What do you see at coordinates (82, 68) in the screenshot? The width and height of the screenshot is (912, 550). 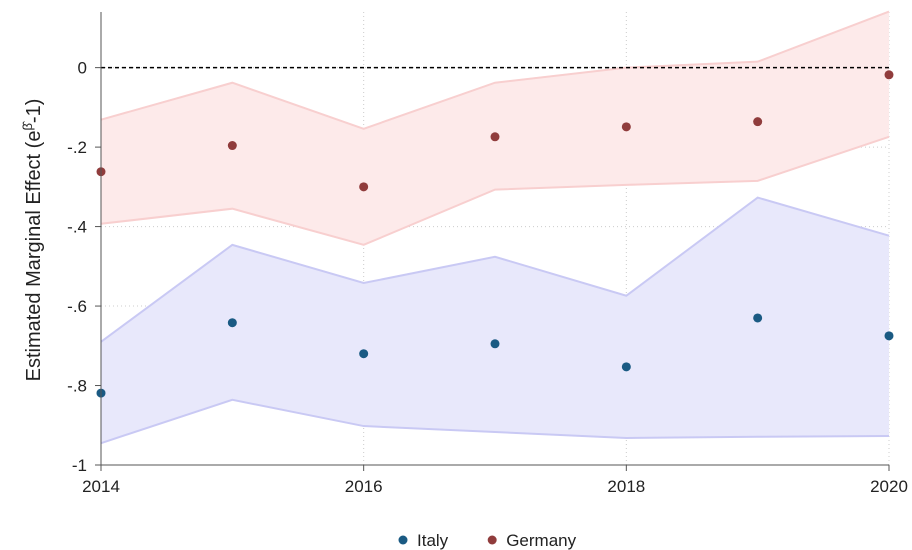 I see `y-tick-label: 0` at bounding box center [82, 68].